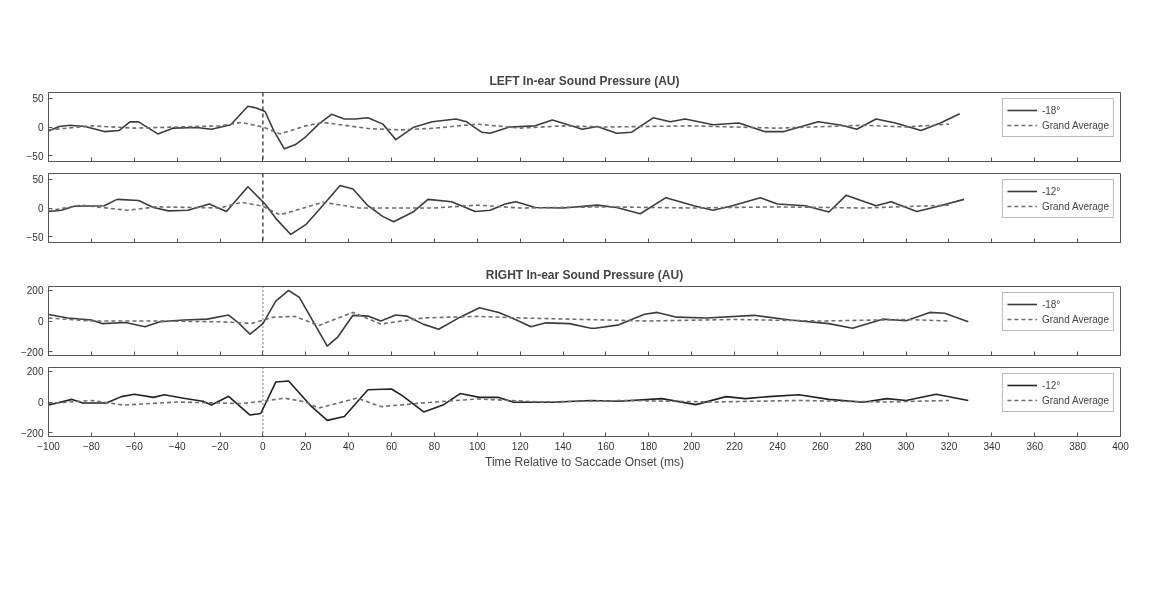 This screenshot has width=1164, height=608. Describe the element at coordinates (563, 446) in the screenshot. I see `x-tick-label: 140` at that location.